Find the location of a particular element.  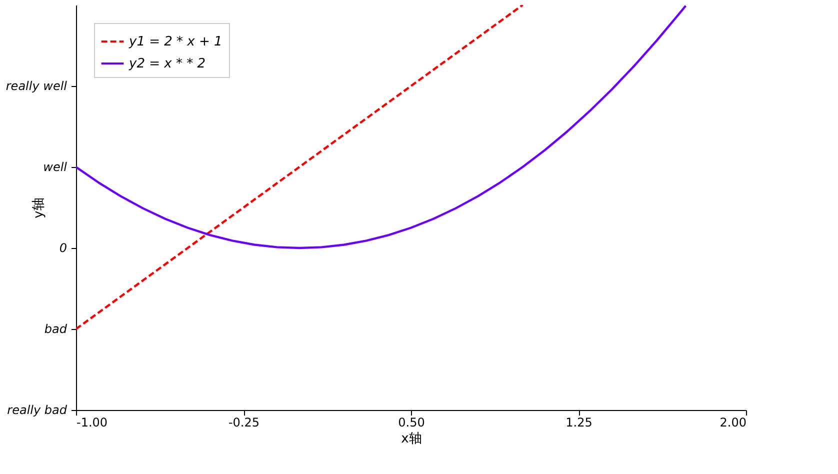

text: bad is located at coordinates (56, 329).